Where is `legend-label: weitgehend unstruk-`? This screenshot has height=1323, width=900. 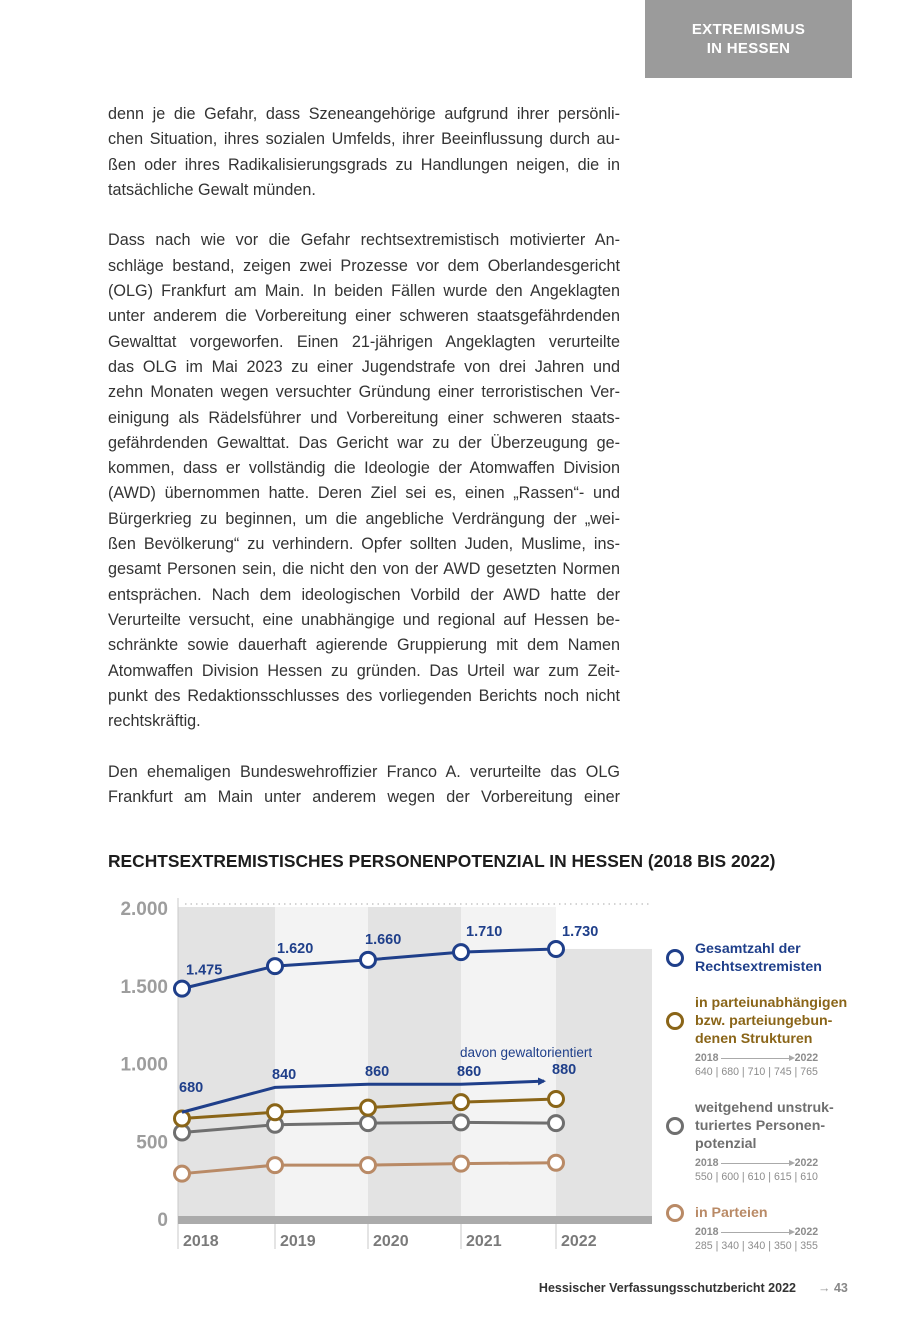 legend-label: weitgehend unstruk- is located at coordinates (764, 1108).